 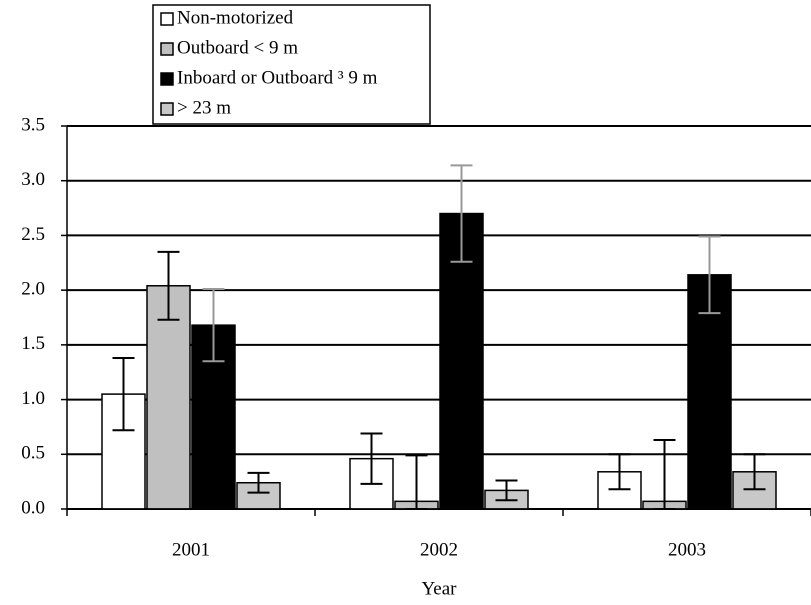 I want to click on y-tick-label: 0.5, so click(x=33, y=453).